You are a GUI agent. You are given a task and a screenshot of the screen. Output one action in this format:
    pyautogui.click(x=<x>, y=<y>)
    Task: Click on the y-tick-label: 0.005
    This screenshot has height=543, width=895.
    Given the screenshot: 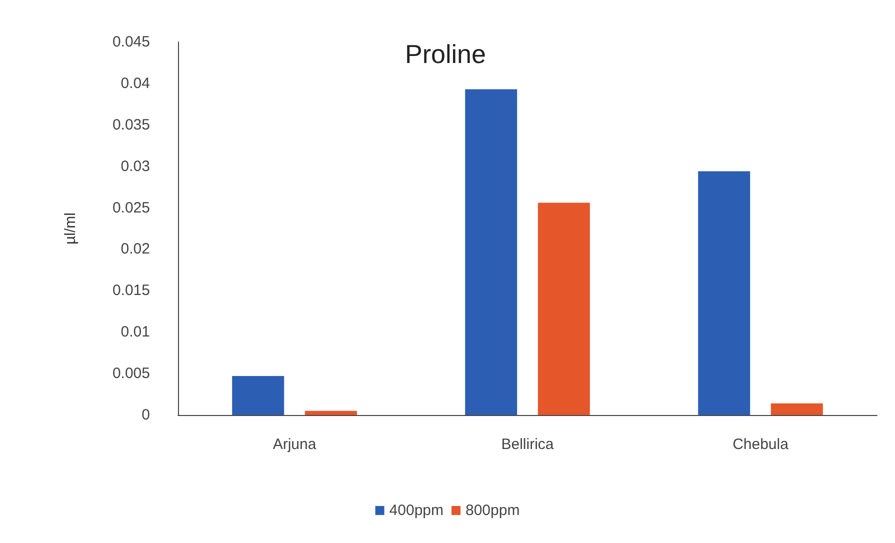 What is the action you would take?
    pyautogui.click(x=131, y=373)
    